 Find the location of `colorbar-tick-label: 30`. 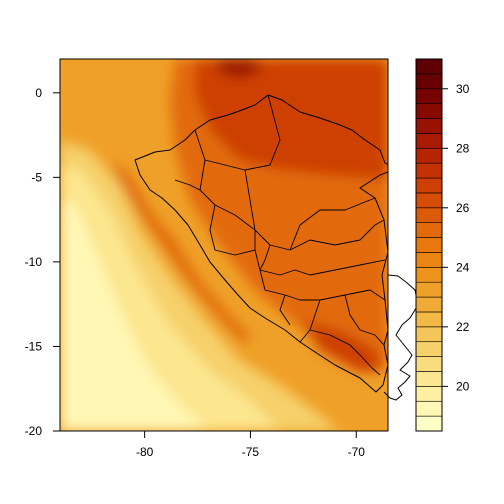

colorbar-tick-label: 30 is located at coordinates (463, 89).